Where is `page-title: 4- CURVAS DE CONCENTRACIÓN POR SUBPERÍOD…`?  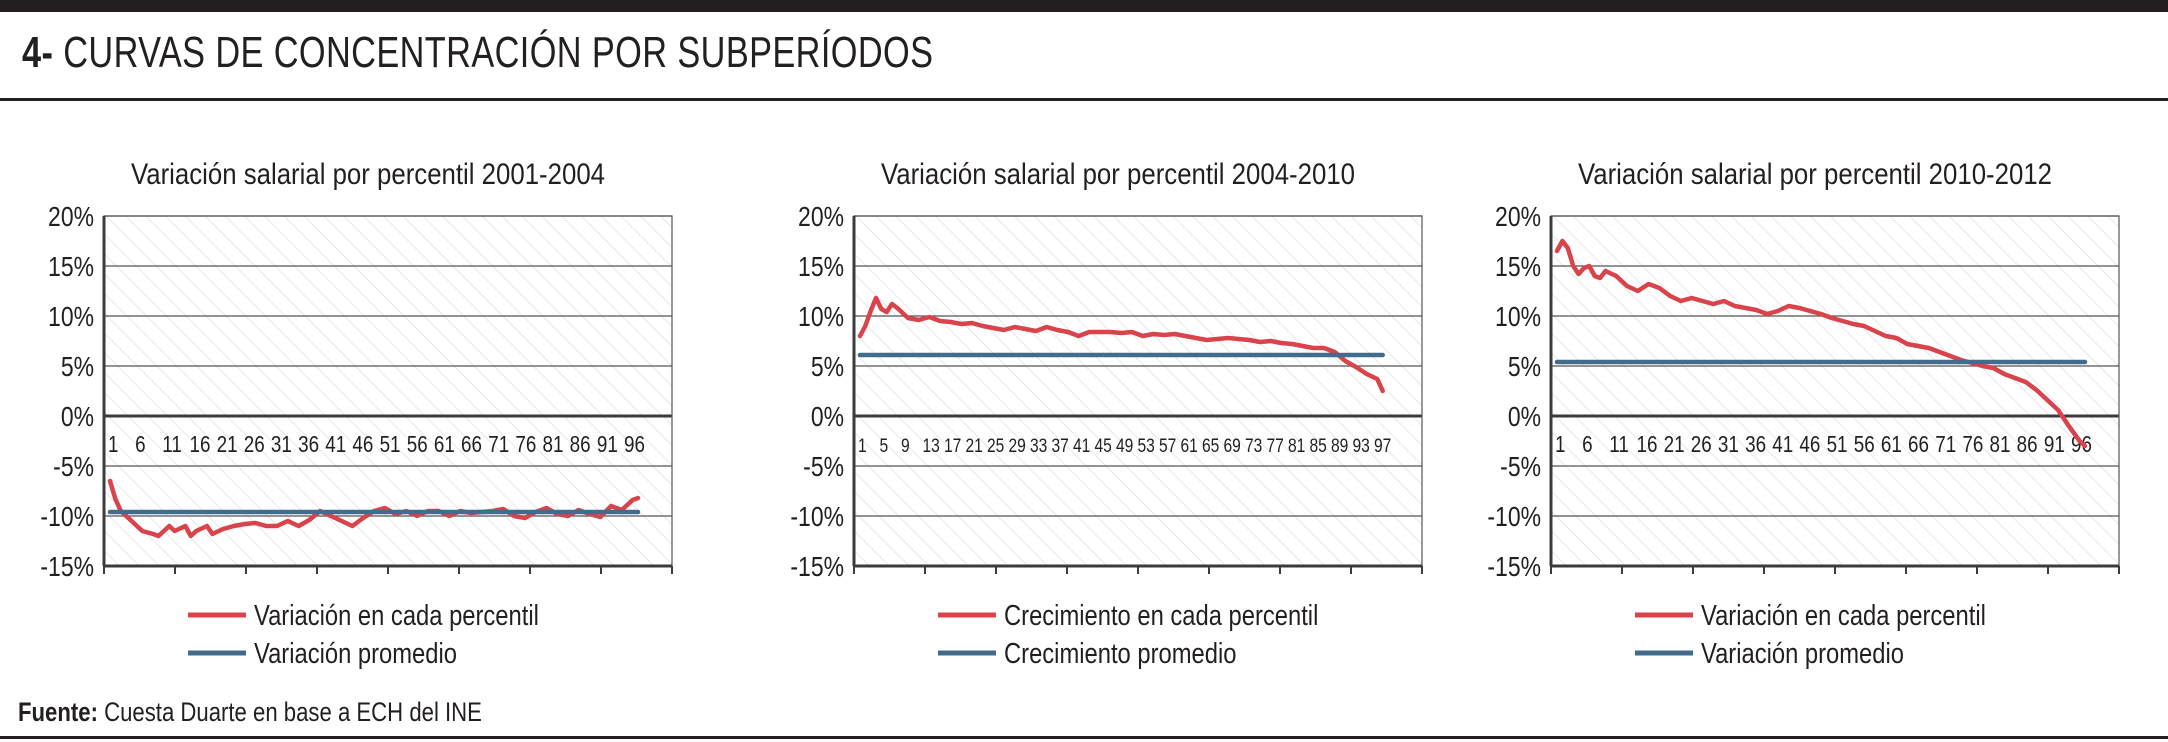
page-title: 4- CURVAS DE CONCENTRACIÓN POR SUBPERÍOD… is located at coordinates (477, 57).